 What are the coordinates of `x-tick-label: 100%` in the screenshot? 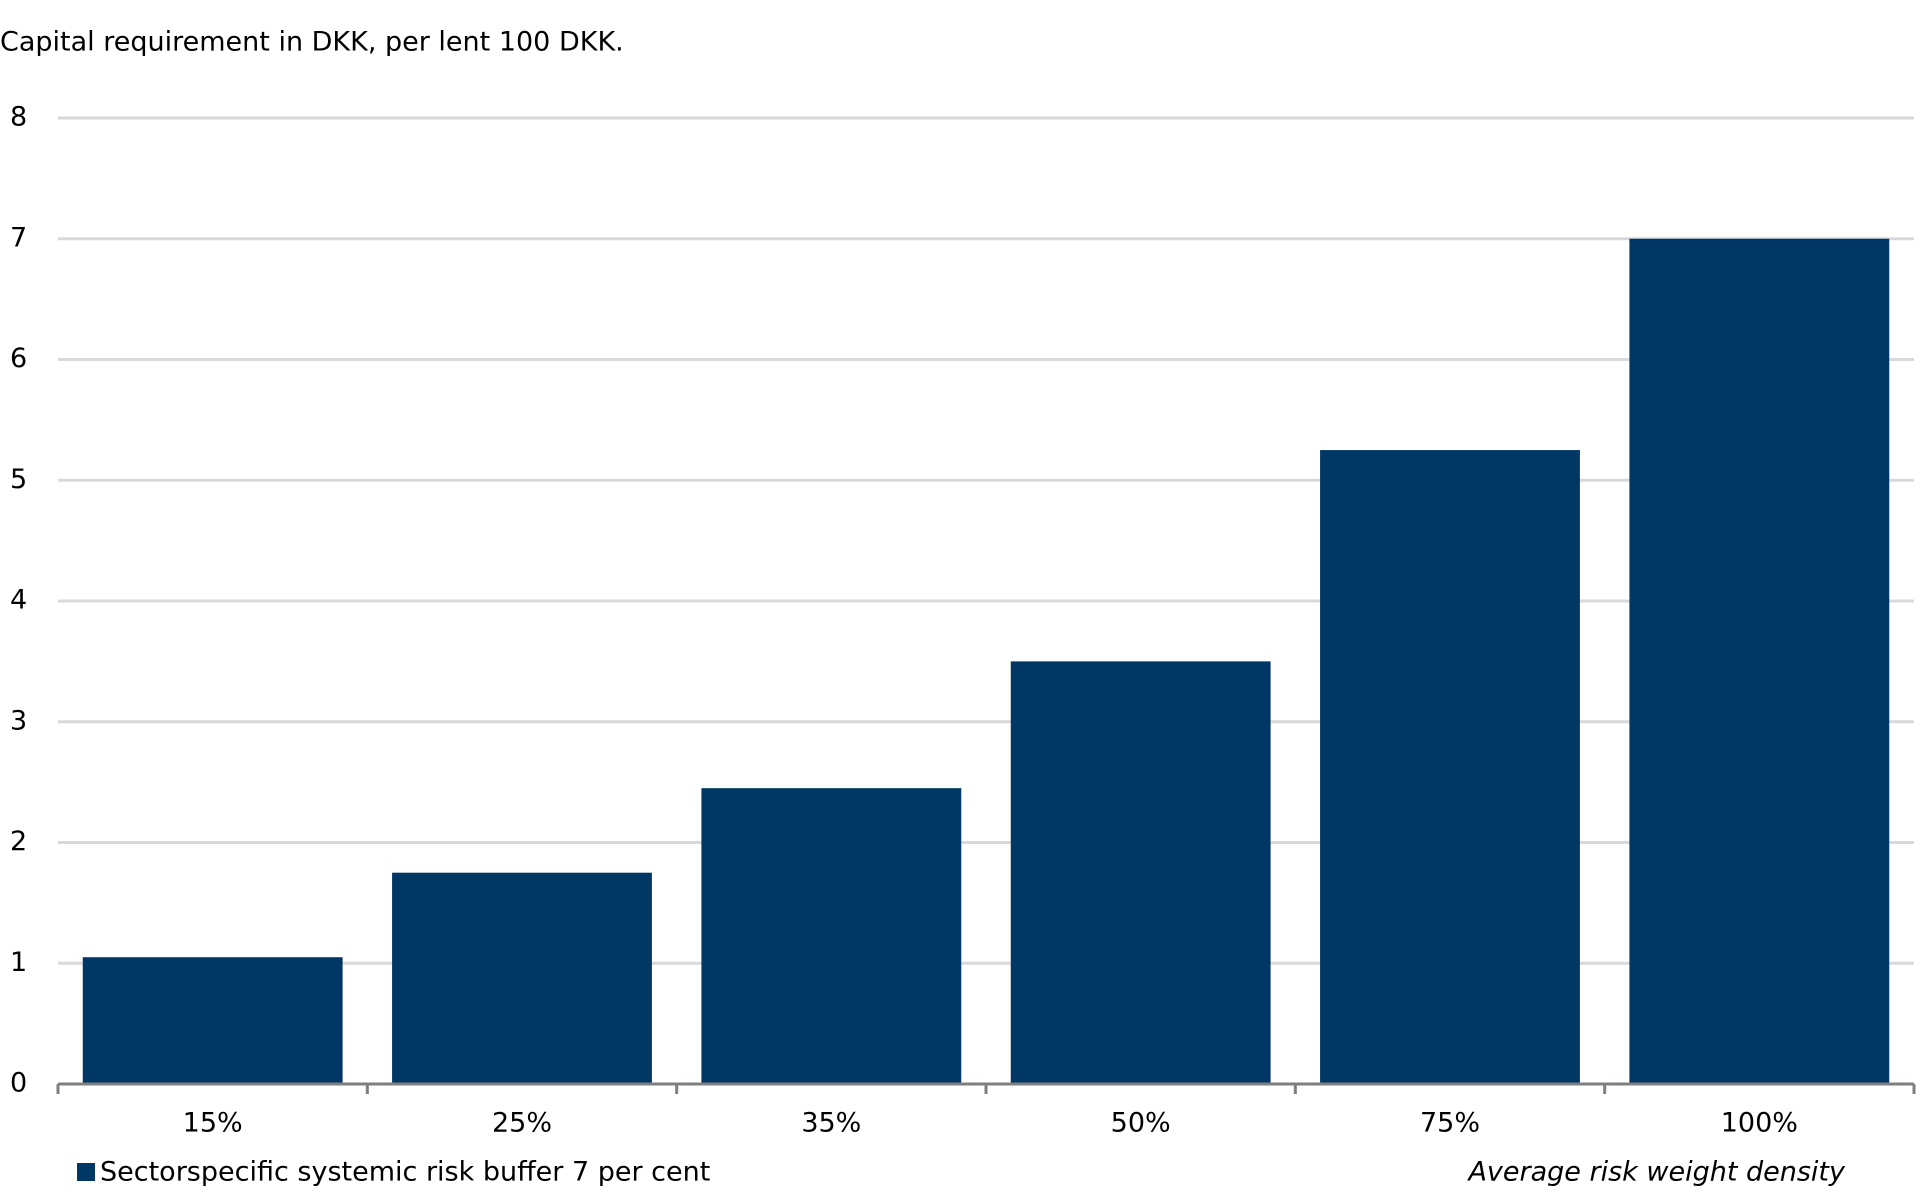 It's located at (1759, 1123).